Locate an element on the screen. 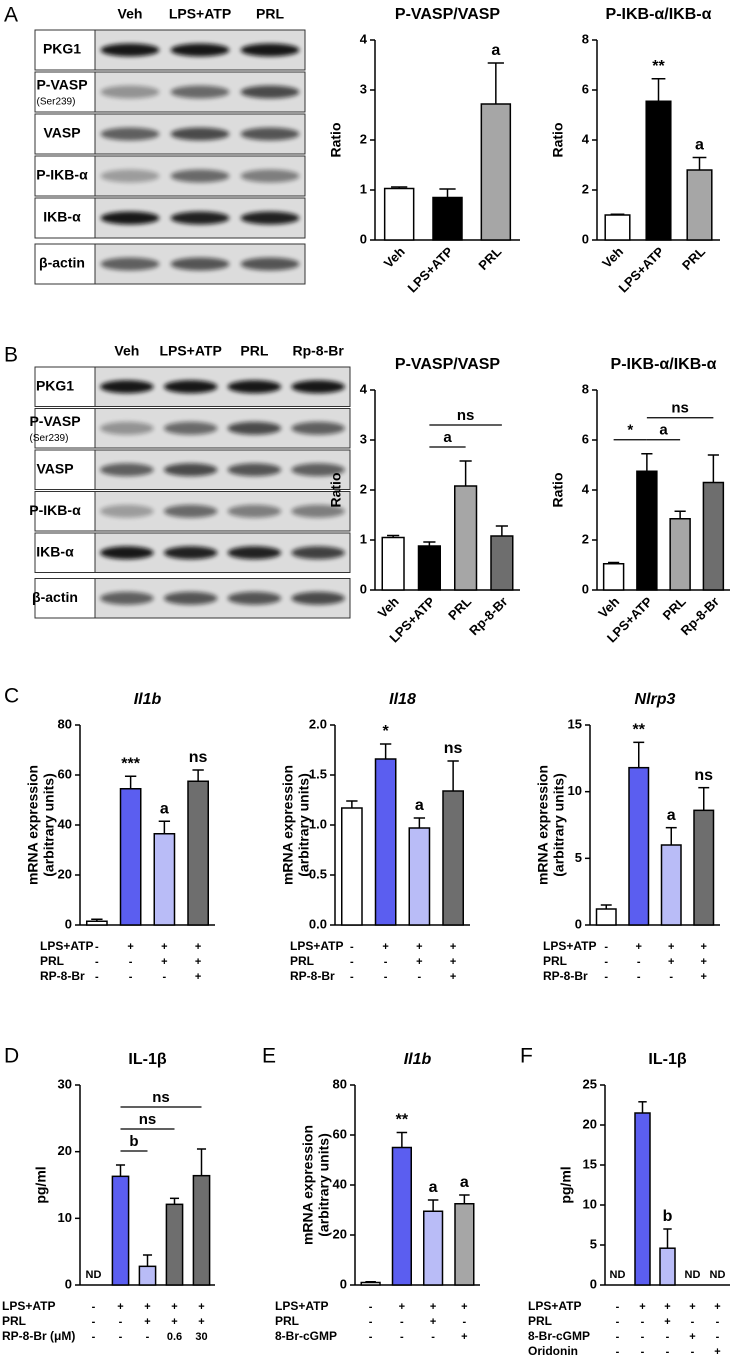 This screenshot has width=741, height=1365. lane-label: Veh is located at coordinates (130, 14).